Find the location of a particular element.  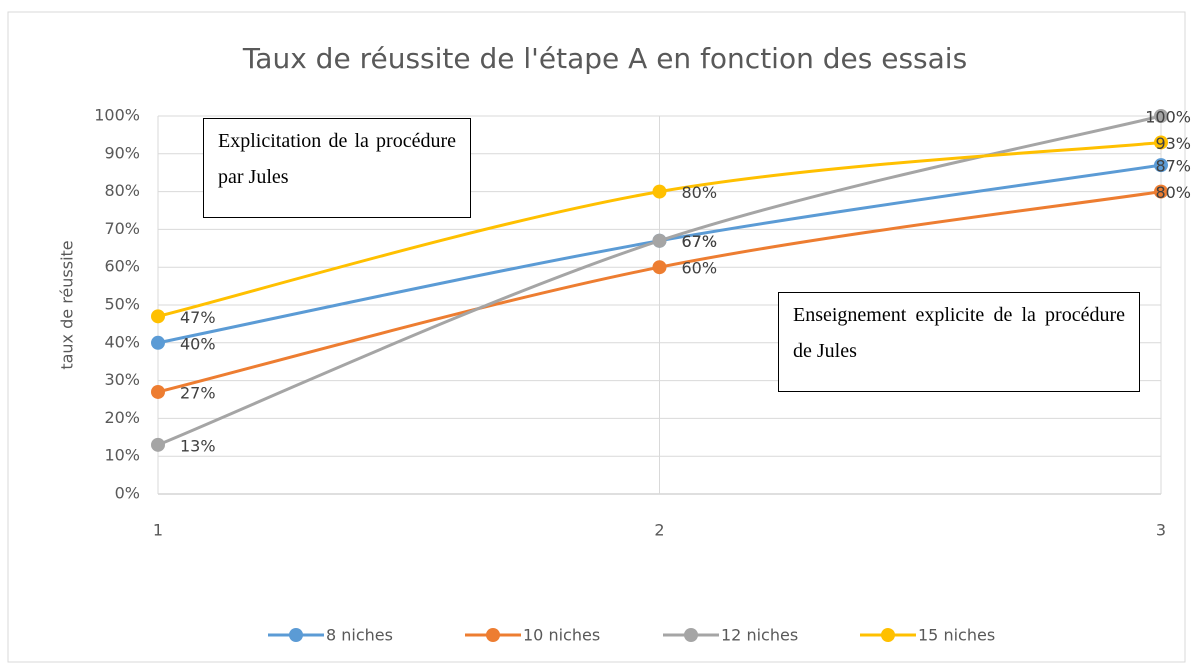

data-label: 60% is located at coordinates (700, 268).